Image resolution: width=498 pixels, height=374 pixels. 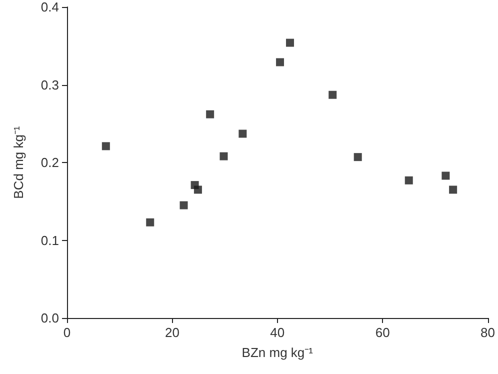 What do you see at coordinates (278, 352) in the screenshot?
I see `x-axis-title: BZn mg kg⁻¹` at bounding box center [278, 352].